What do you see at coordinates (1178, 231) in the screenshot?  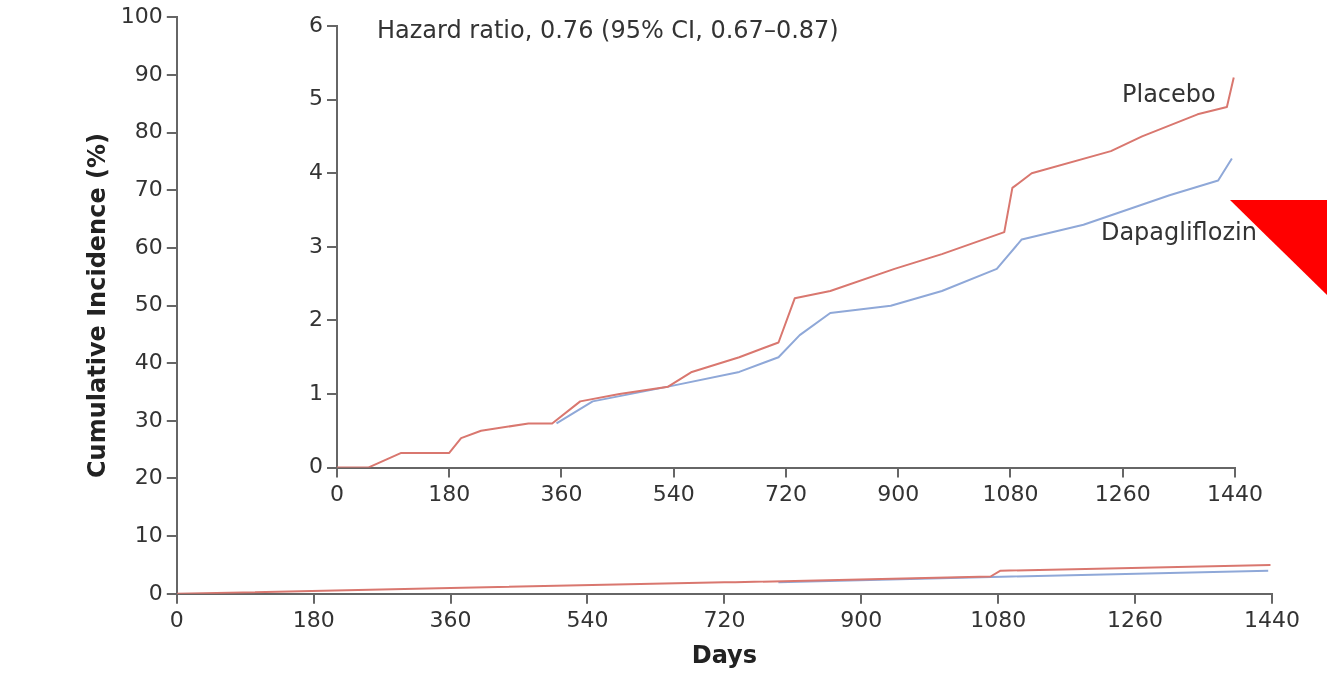 I see `series-label: Dapagliflozin` at bounding box center [1178, 231].